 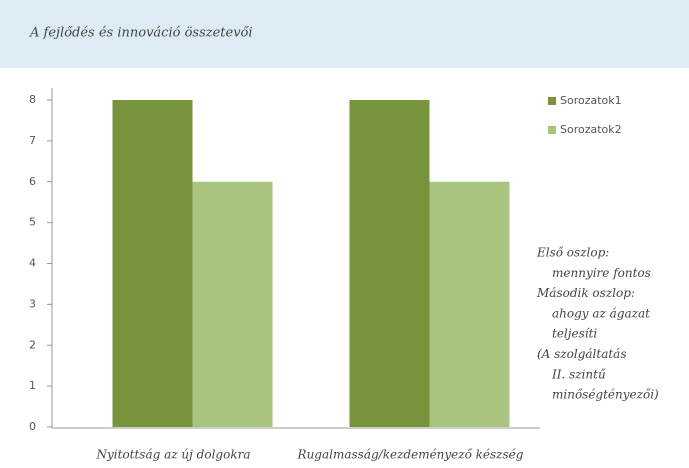 I want to click on x-tick-label: Rugalmasság/kezdeményező készség, so click(x=410, y=455).